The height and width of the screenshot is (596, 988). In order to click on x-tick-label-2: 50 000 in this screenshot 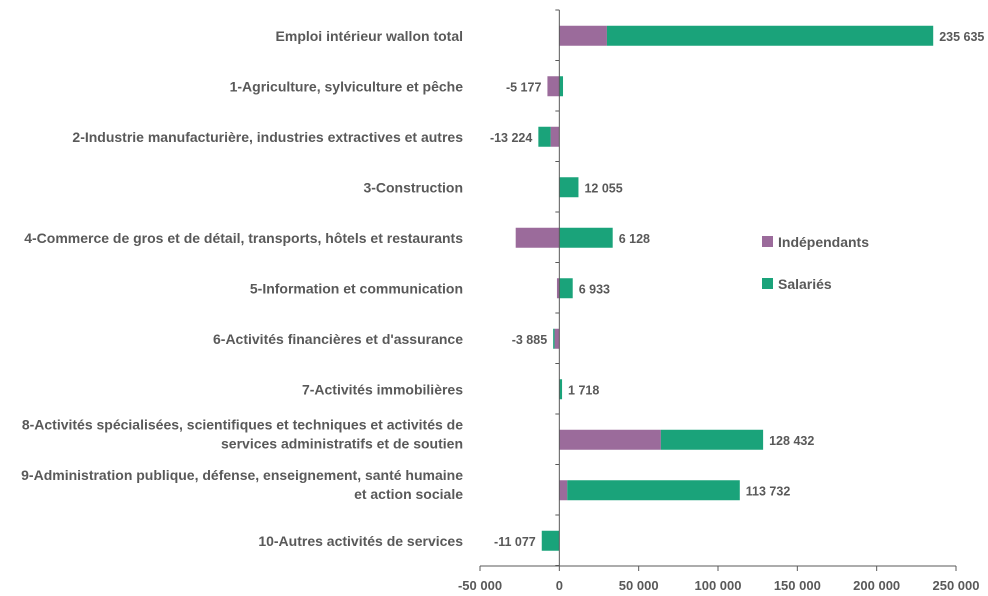, I will do `click(639, 585)`.